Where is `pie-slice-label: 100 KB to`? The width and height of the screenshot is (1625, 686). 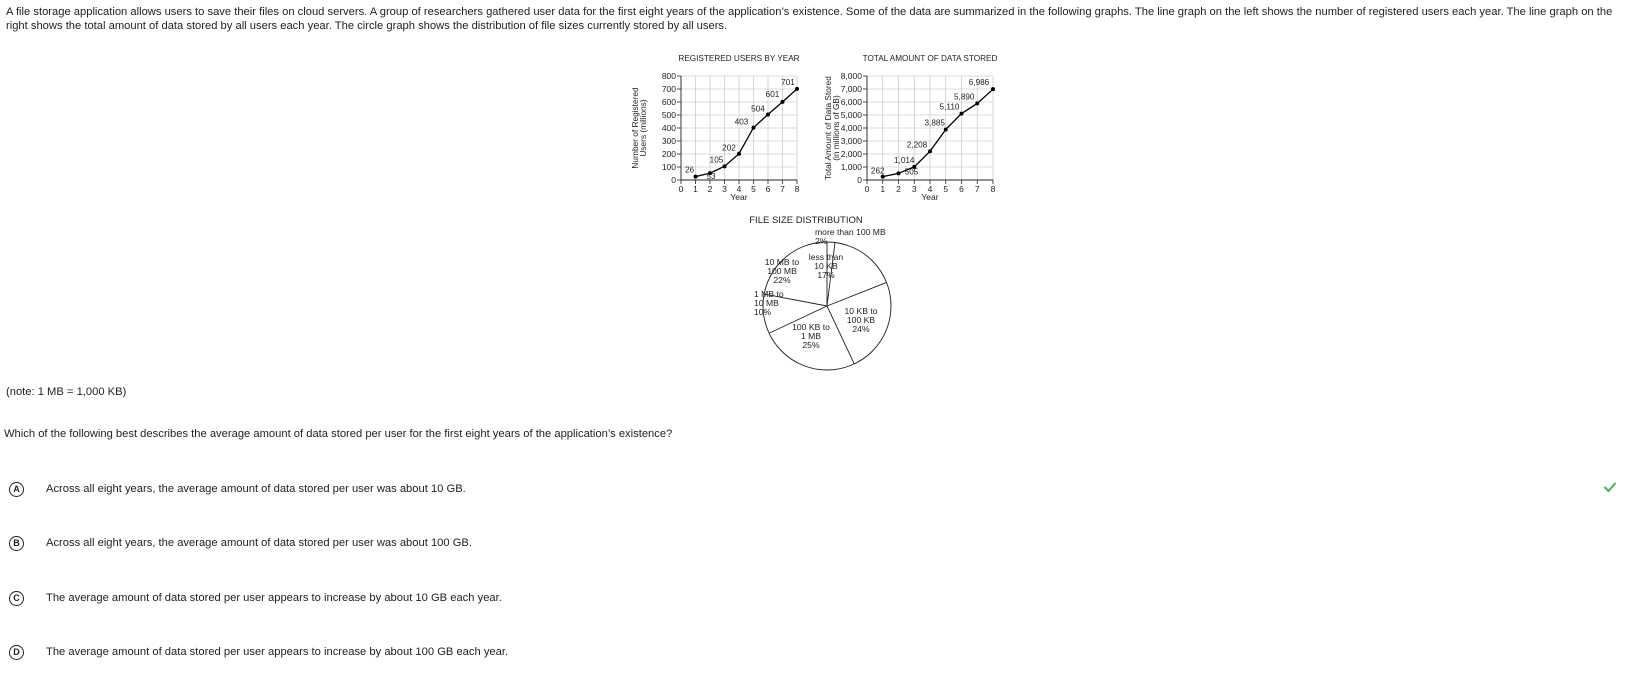 pie-slice-label: 100 KB to is located at coordinates (811, 327).